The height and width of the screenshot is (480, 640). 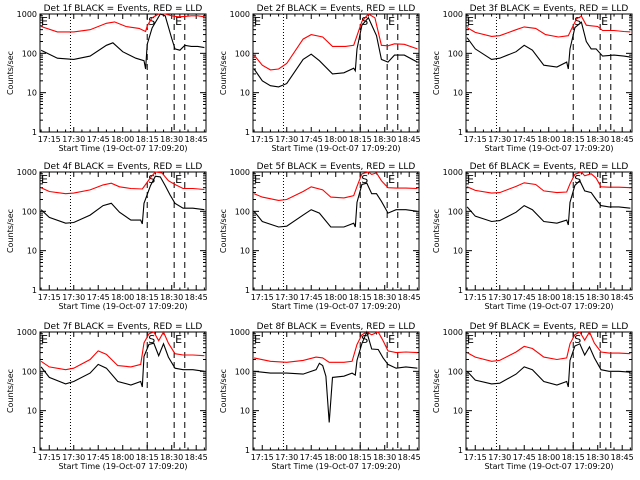 What do you see at coordinates (123, 167) in the screenshot?
I see `panel-title: Det 4f BLACK = Events, RED = LLD` at bounding box center [123, 167].